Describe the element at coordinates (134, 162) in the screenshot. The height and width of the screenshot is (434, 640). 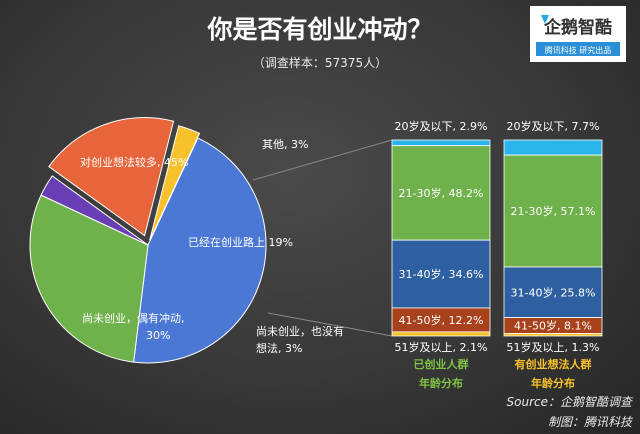
I see `slice-label: 对创业想法较多, 45%` at that location.